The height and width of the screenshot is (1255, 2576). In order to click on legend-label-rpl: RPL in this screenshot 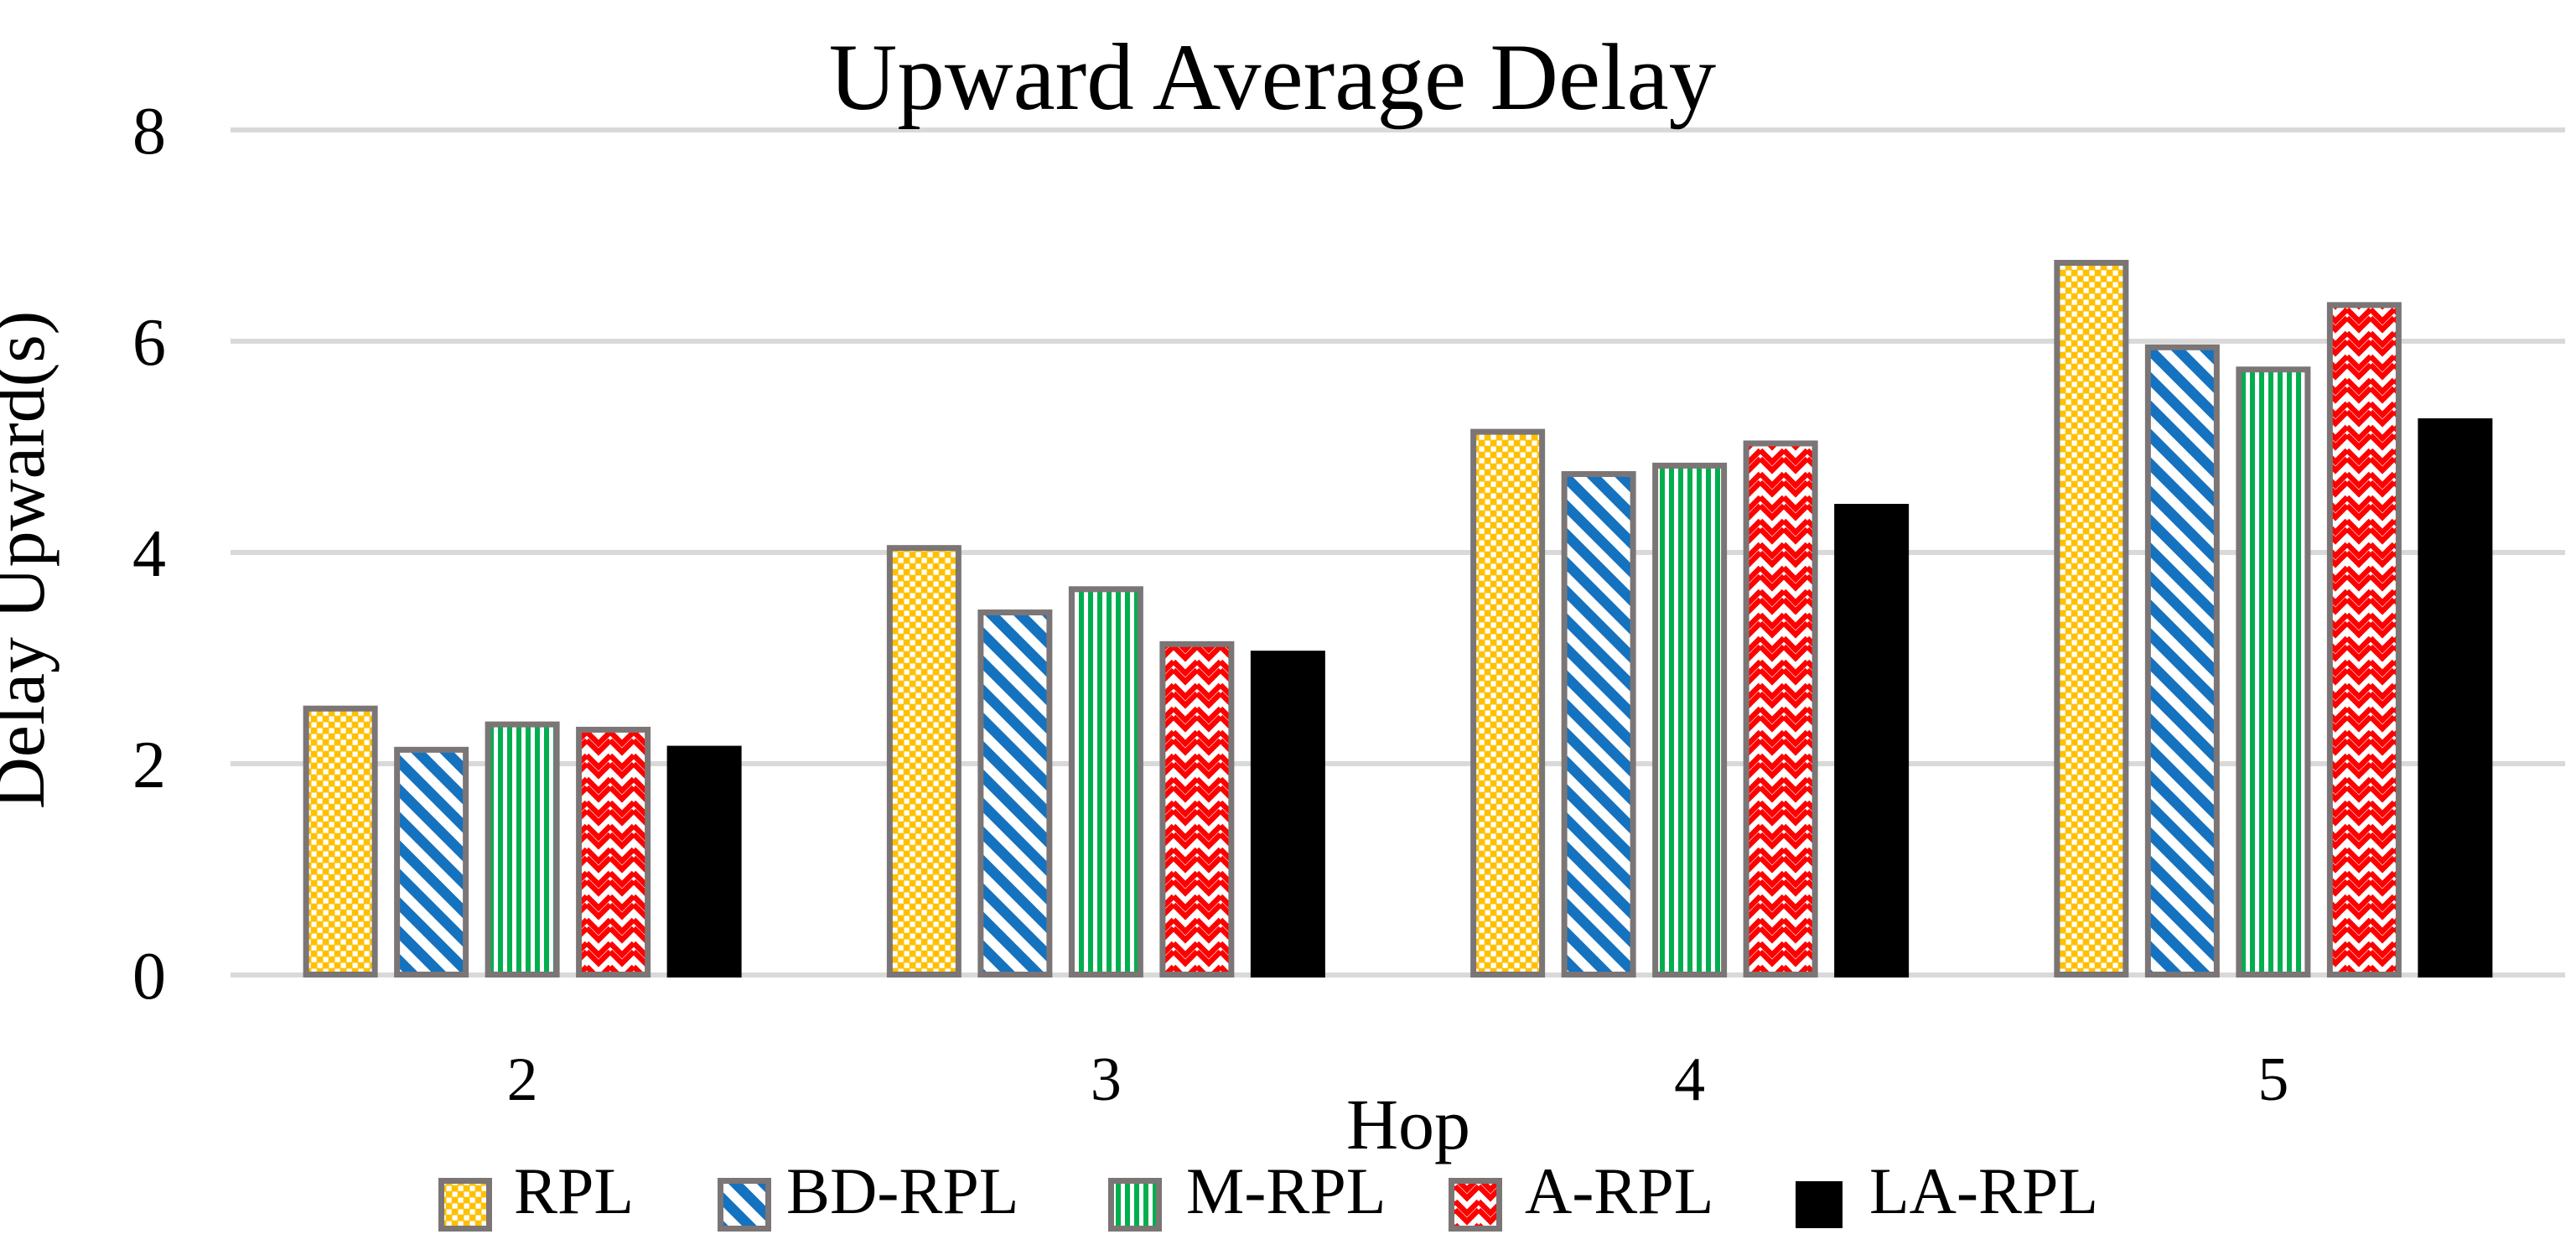, I will do `click(574, 1190)`.